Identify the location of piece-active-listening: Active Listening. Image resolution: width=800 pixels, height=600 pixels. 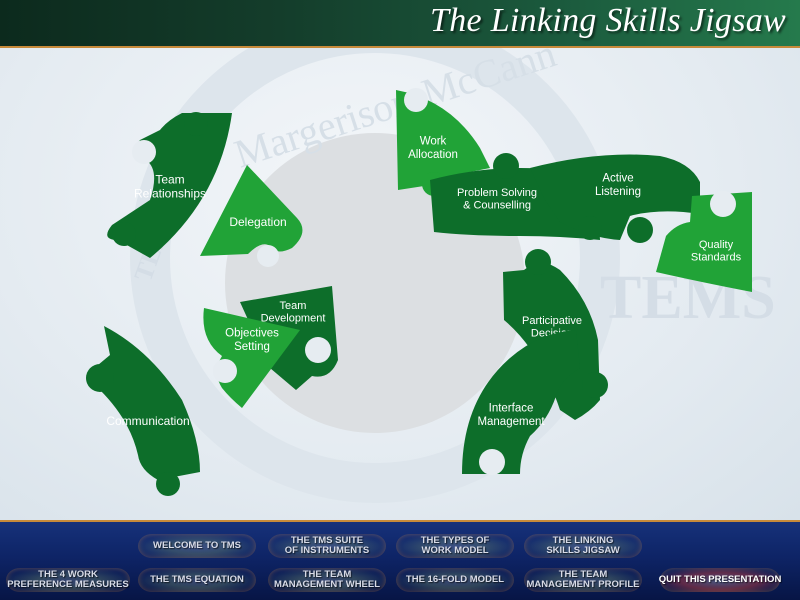
(615, 199).